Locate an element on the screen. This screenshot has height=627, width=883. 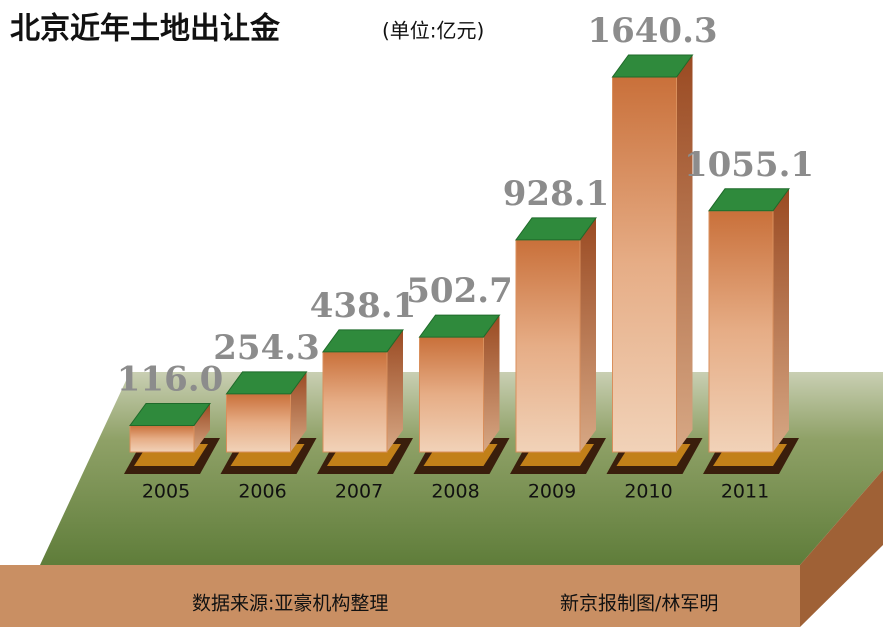
credit: 新京报制图/林军明 is located at coordinates (639, 604).